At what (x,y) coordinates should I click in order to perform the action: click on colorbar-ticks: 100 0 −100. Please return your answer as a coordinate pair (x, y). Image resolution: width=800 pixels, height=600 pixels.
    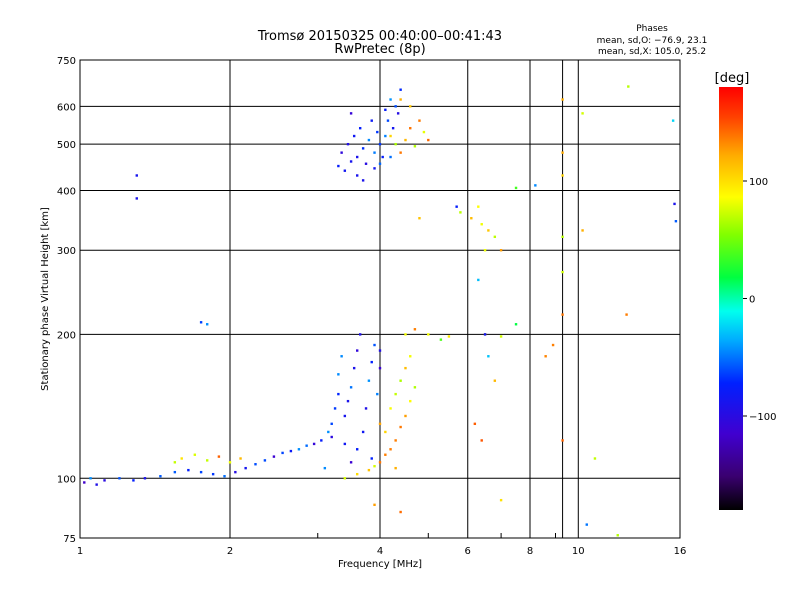
    Looking at the image, I should click on (759, 300).